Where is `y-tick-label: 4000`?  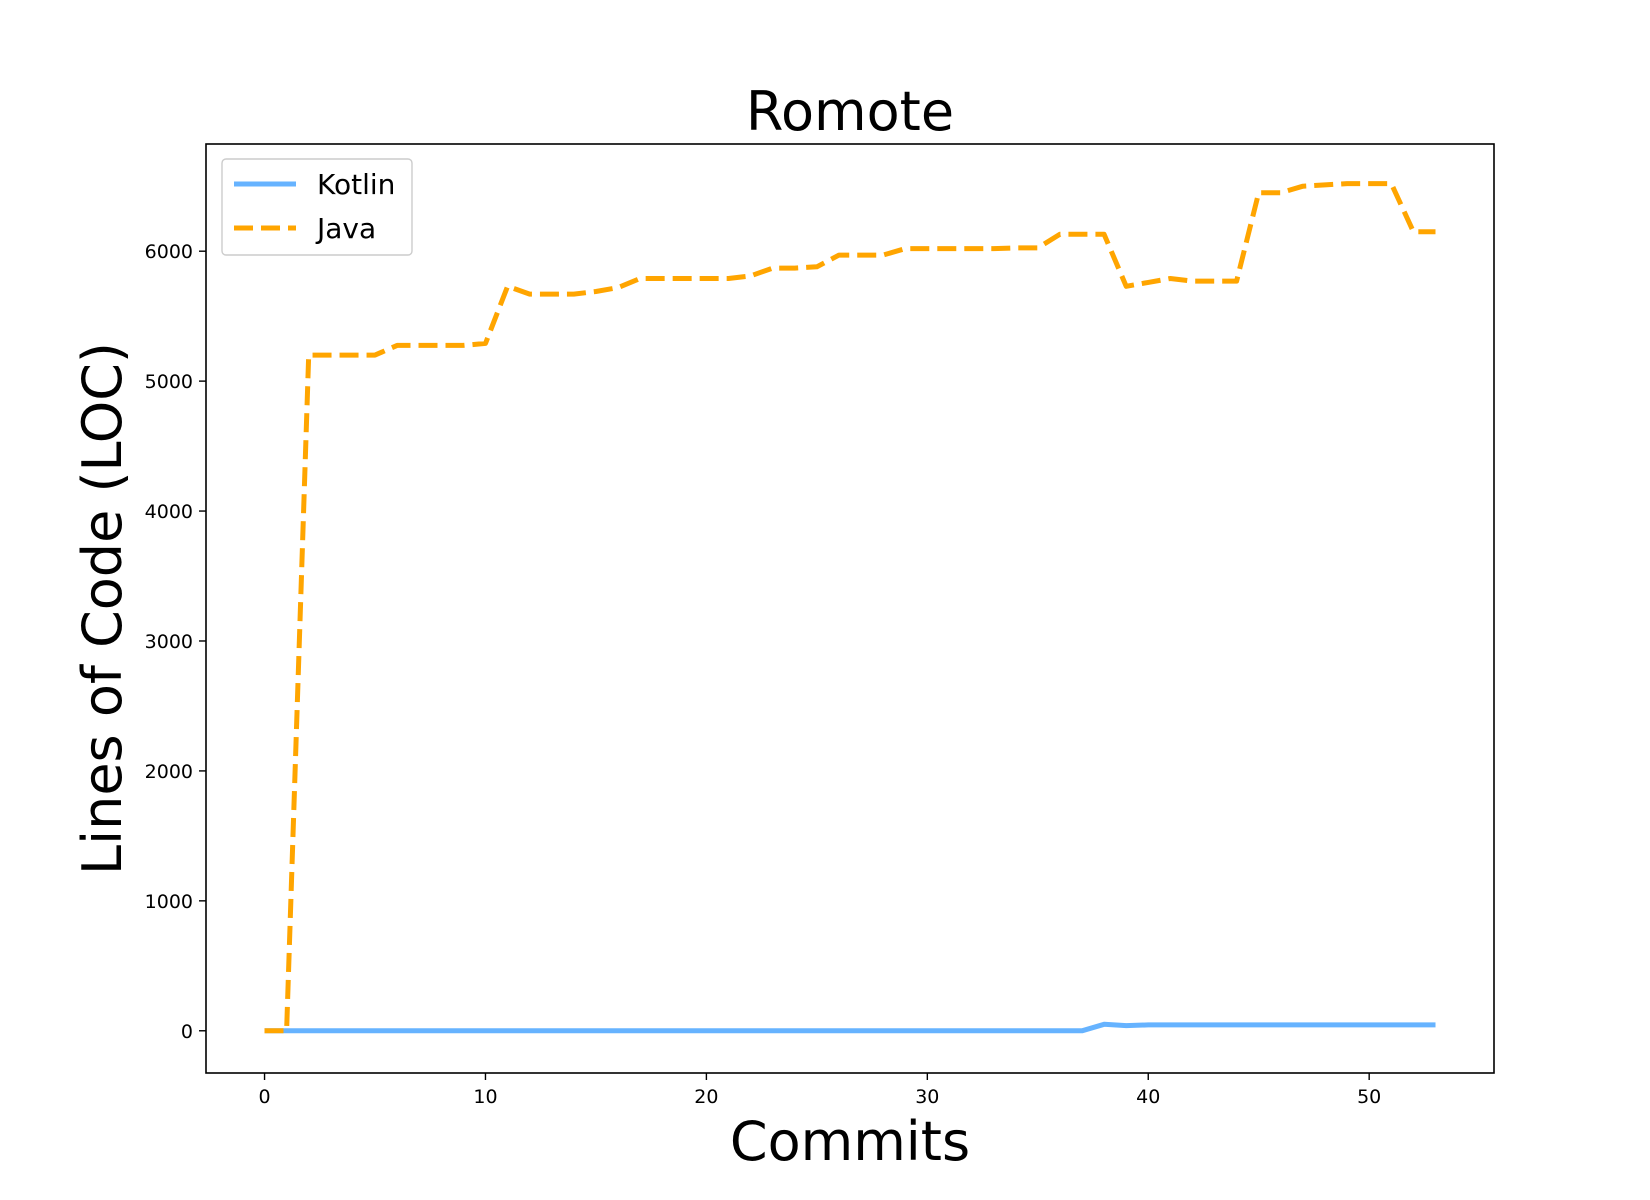 y-tick-label: 4000 is located at coordinates (169, 512).